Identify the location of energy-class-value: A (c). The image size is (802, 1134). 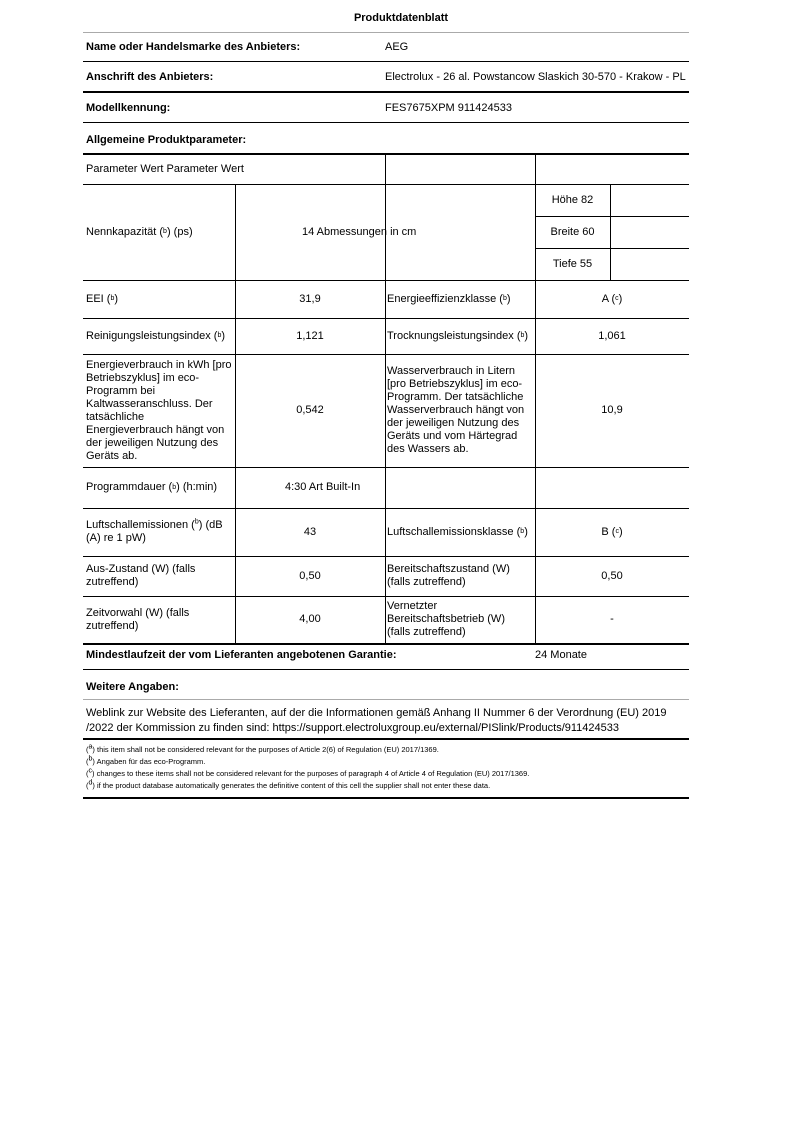
(612, 298).